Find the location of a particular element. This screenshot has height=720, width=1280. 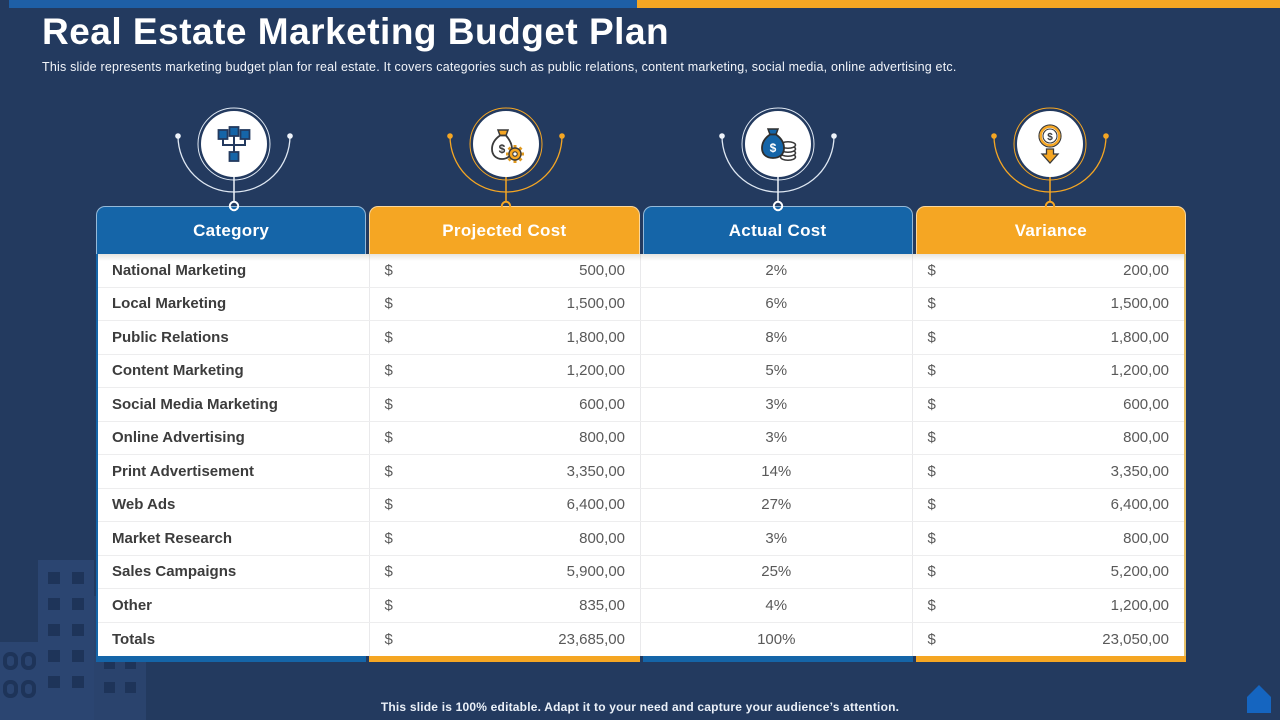

projected-cost-cell: $1,800,00 is located at coordinates (505, 337).